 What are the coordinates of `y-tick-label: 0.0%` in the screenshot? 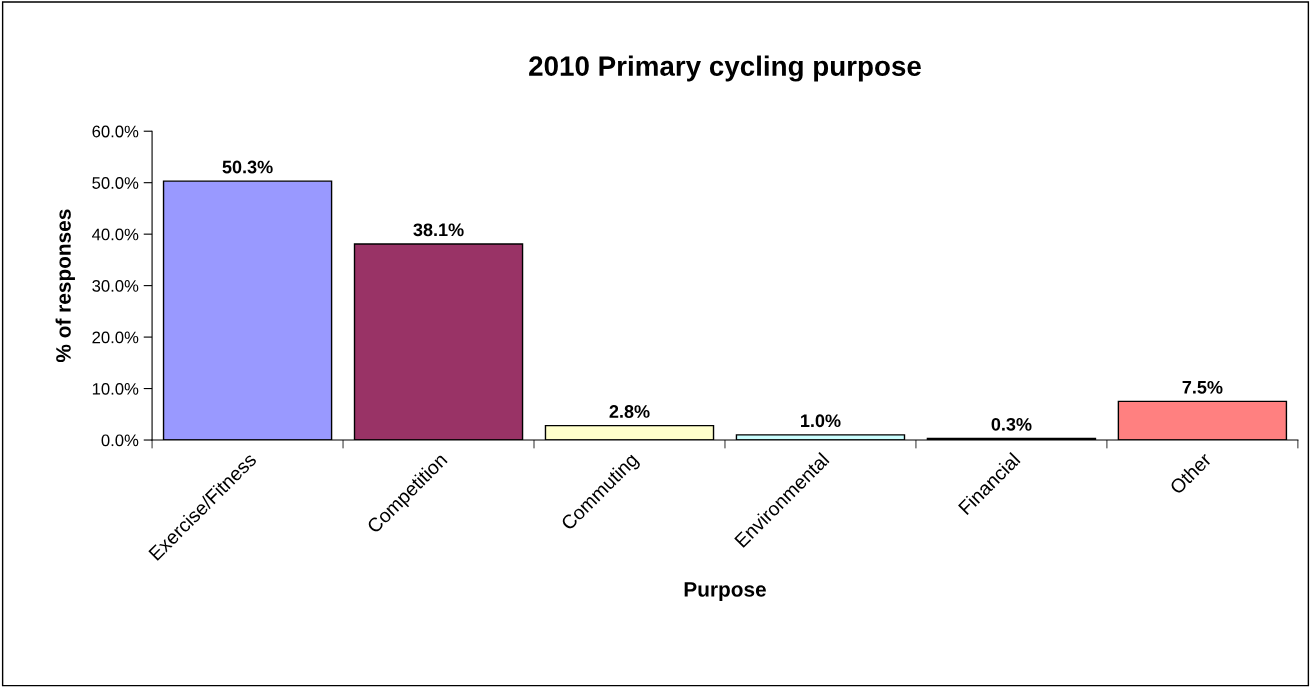 It's located at (120, 440).